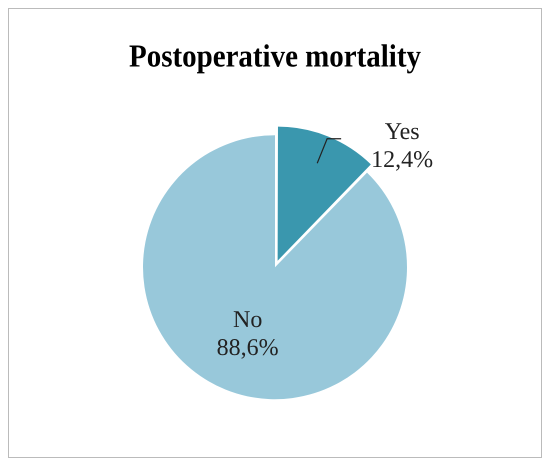 The image size is (550, 466). Describe the element at coordinates (275, 56) in the screenshot. I see `chart-title: Postoperative mortality` at that location.